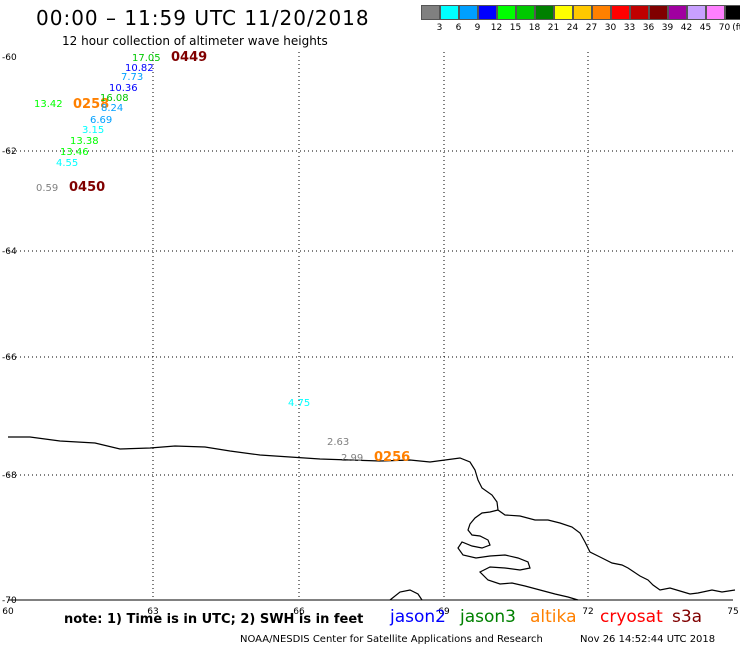  I want to click on satellite-cryosat: cryosat, so click(631, 617).